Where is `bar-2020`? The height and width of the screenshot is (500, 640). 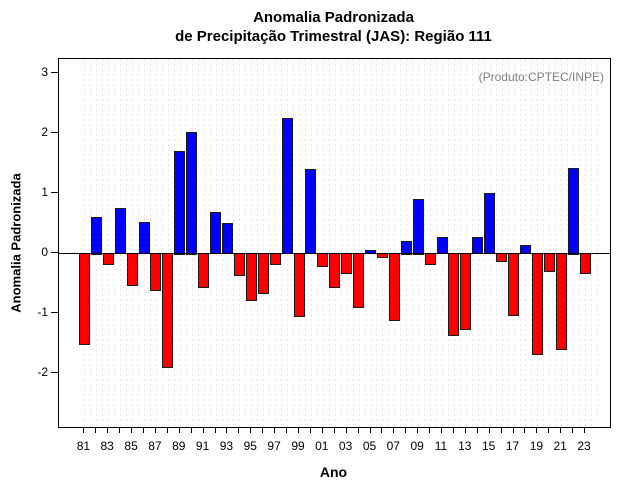 bar-2020 is located at coordinates (549, 262).